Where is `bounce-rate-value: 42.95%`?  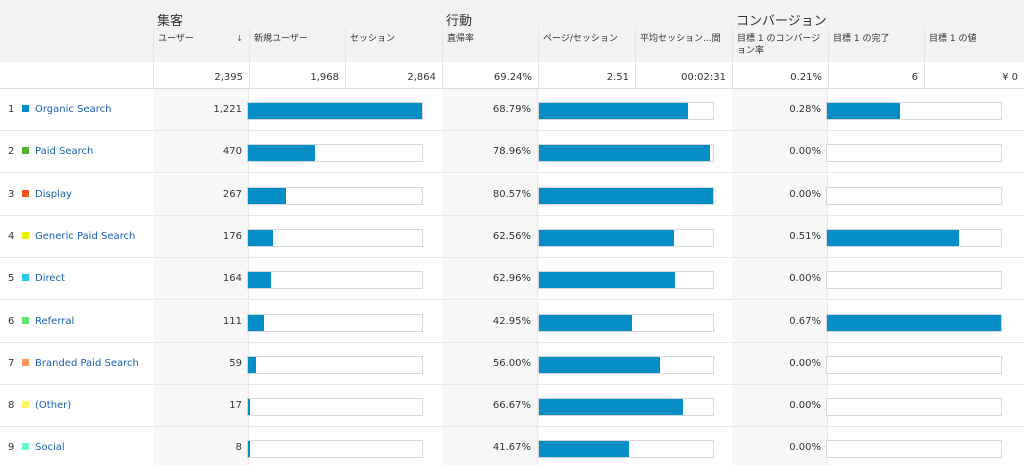
bounce-rate-value: 42.95% is located at coordinates (490, 322).